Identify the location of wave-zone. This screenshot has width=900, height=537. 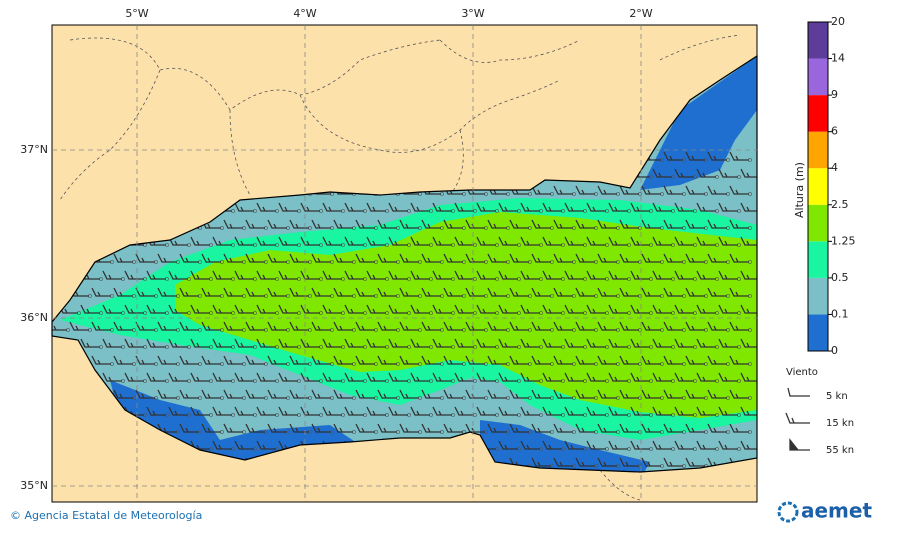
(698, 123).